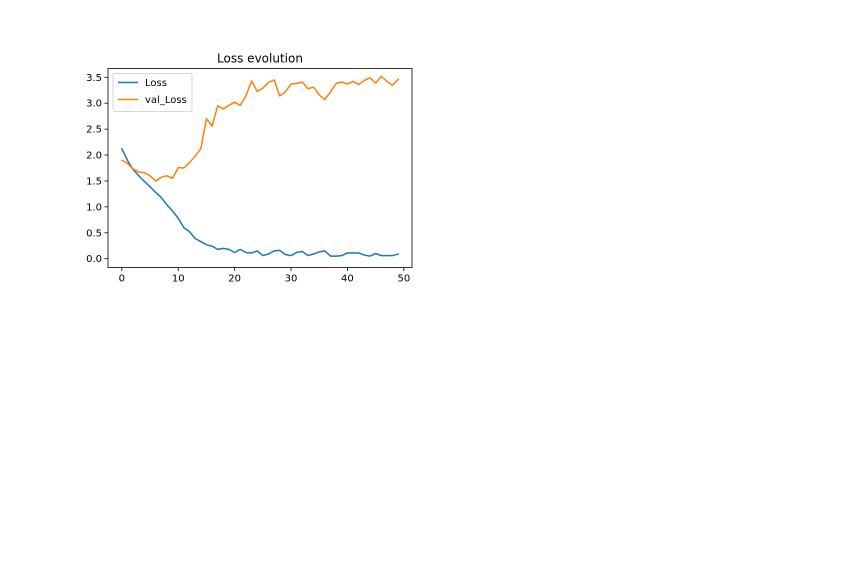 The width and height of the screenshot is (864, 580). Describe the element at coordinates (94, 207) in the screenshot. I see `y-tick-label: 1.0` at that location.